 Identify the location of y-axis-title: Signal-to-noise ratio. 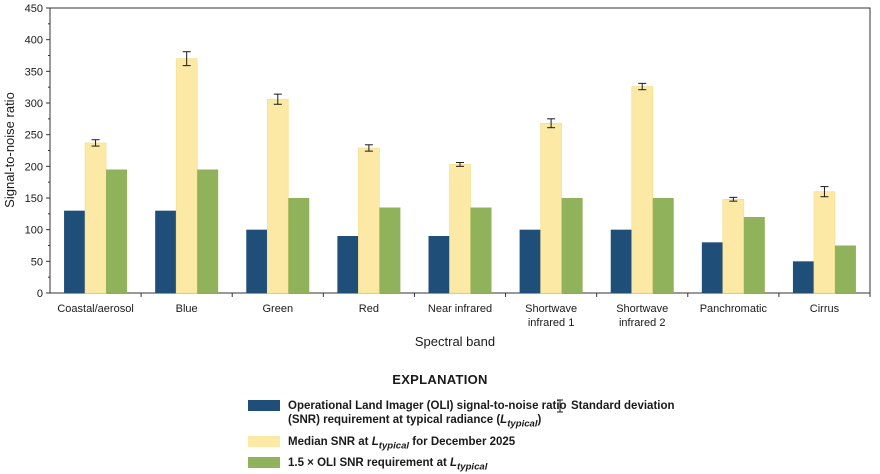
(9, 150).